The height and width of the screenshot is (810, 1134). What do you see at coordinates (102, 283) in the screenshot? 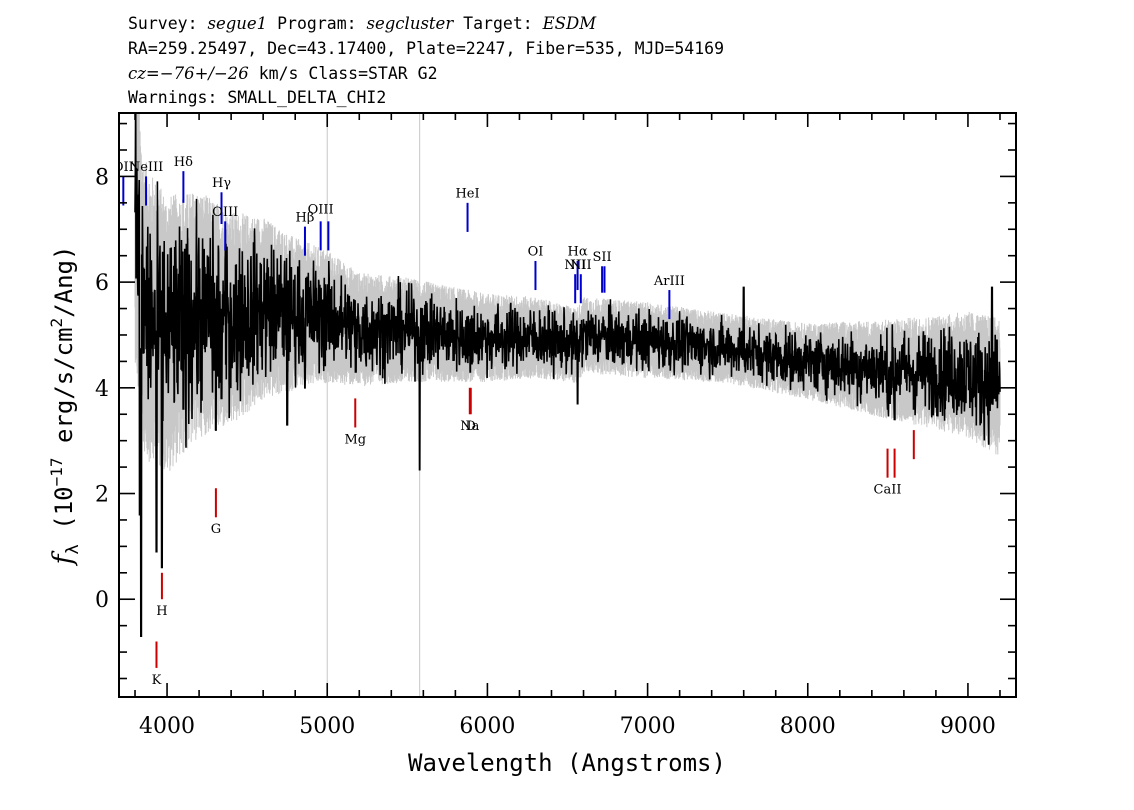
I see `y-tick-label: 6` at bounding box center [102, 283].